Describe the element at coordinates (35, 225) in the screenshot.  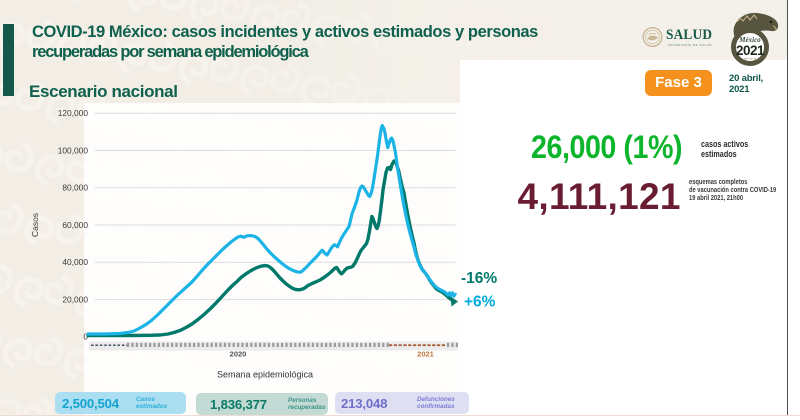
I see `svg-text: Casos` at that location.